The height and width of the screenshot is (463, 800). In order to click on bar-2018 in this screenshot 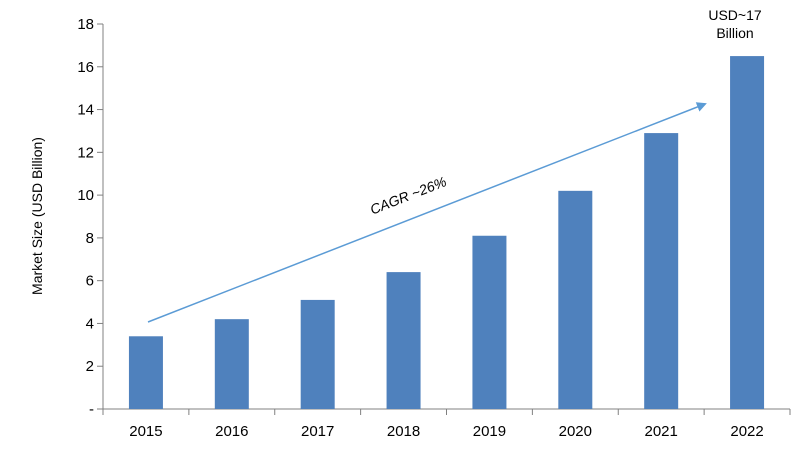, I will do `click(403, 340)`.